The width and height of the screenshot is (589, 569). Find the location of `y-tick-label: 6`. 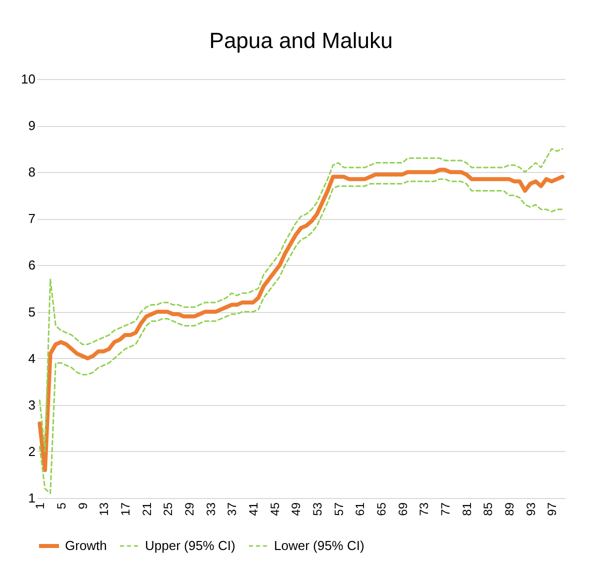

y-tick-label: 6 is located at coordinates (32, 265).